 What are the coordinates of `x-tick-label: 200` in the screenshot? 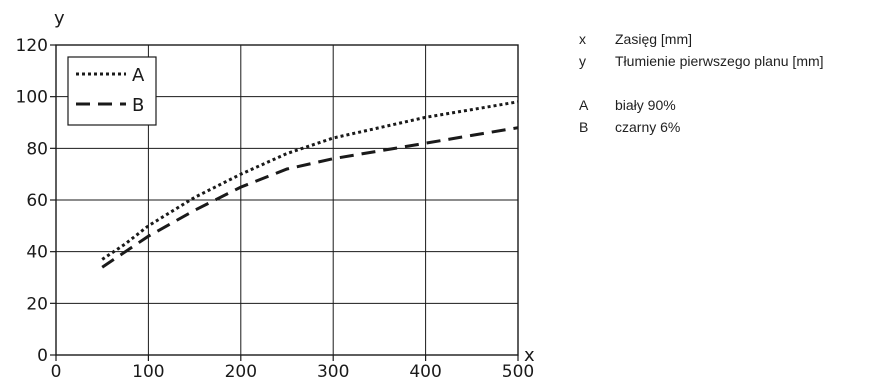 It's located at (241, 370).